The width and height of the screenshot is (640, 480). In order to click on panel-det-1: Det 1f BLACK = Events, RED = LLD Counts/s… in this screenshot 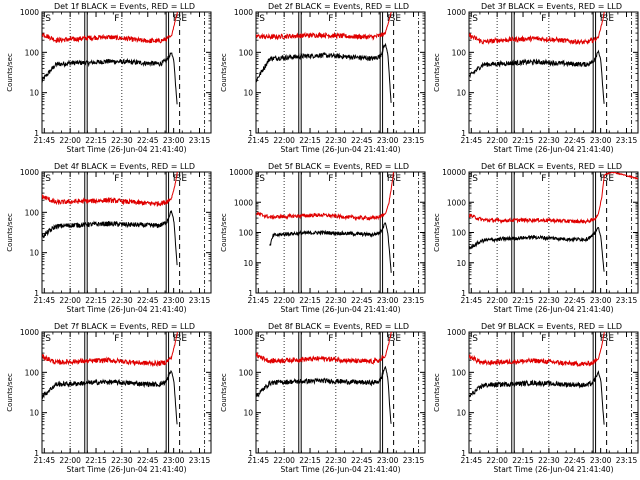, I will do `click(109, 78)`.